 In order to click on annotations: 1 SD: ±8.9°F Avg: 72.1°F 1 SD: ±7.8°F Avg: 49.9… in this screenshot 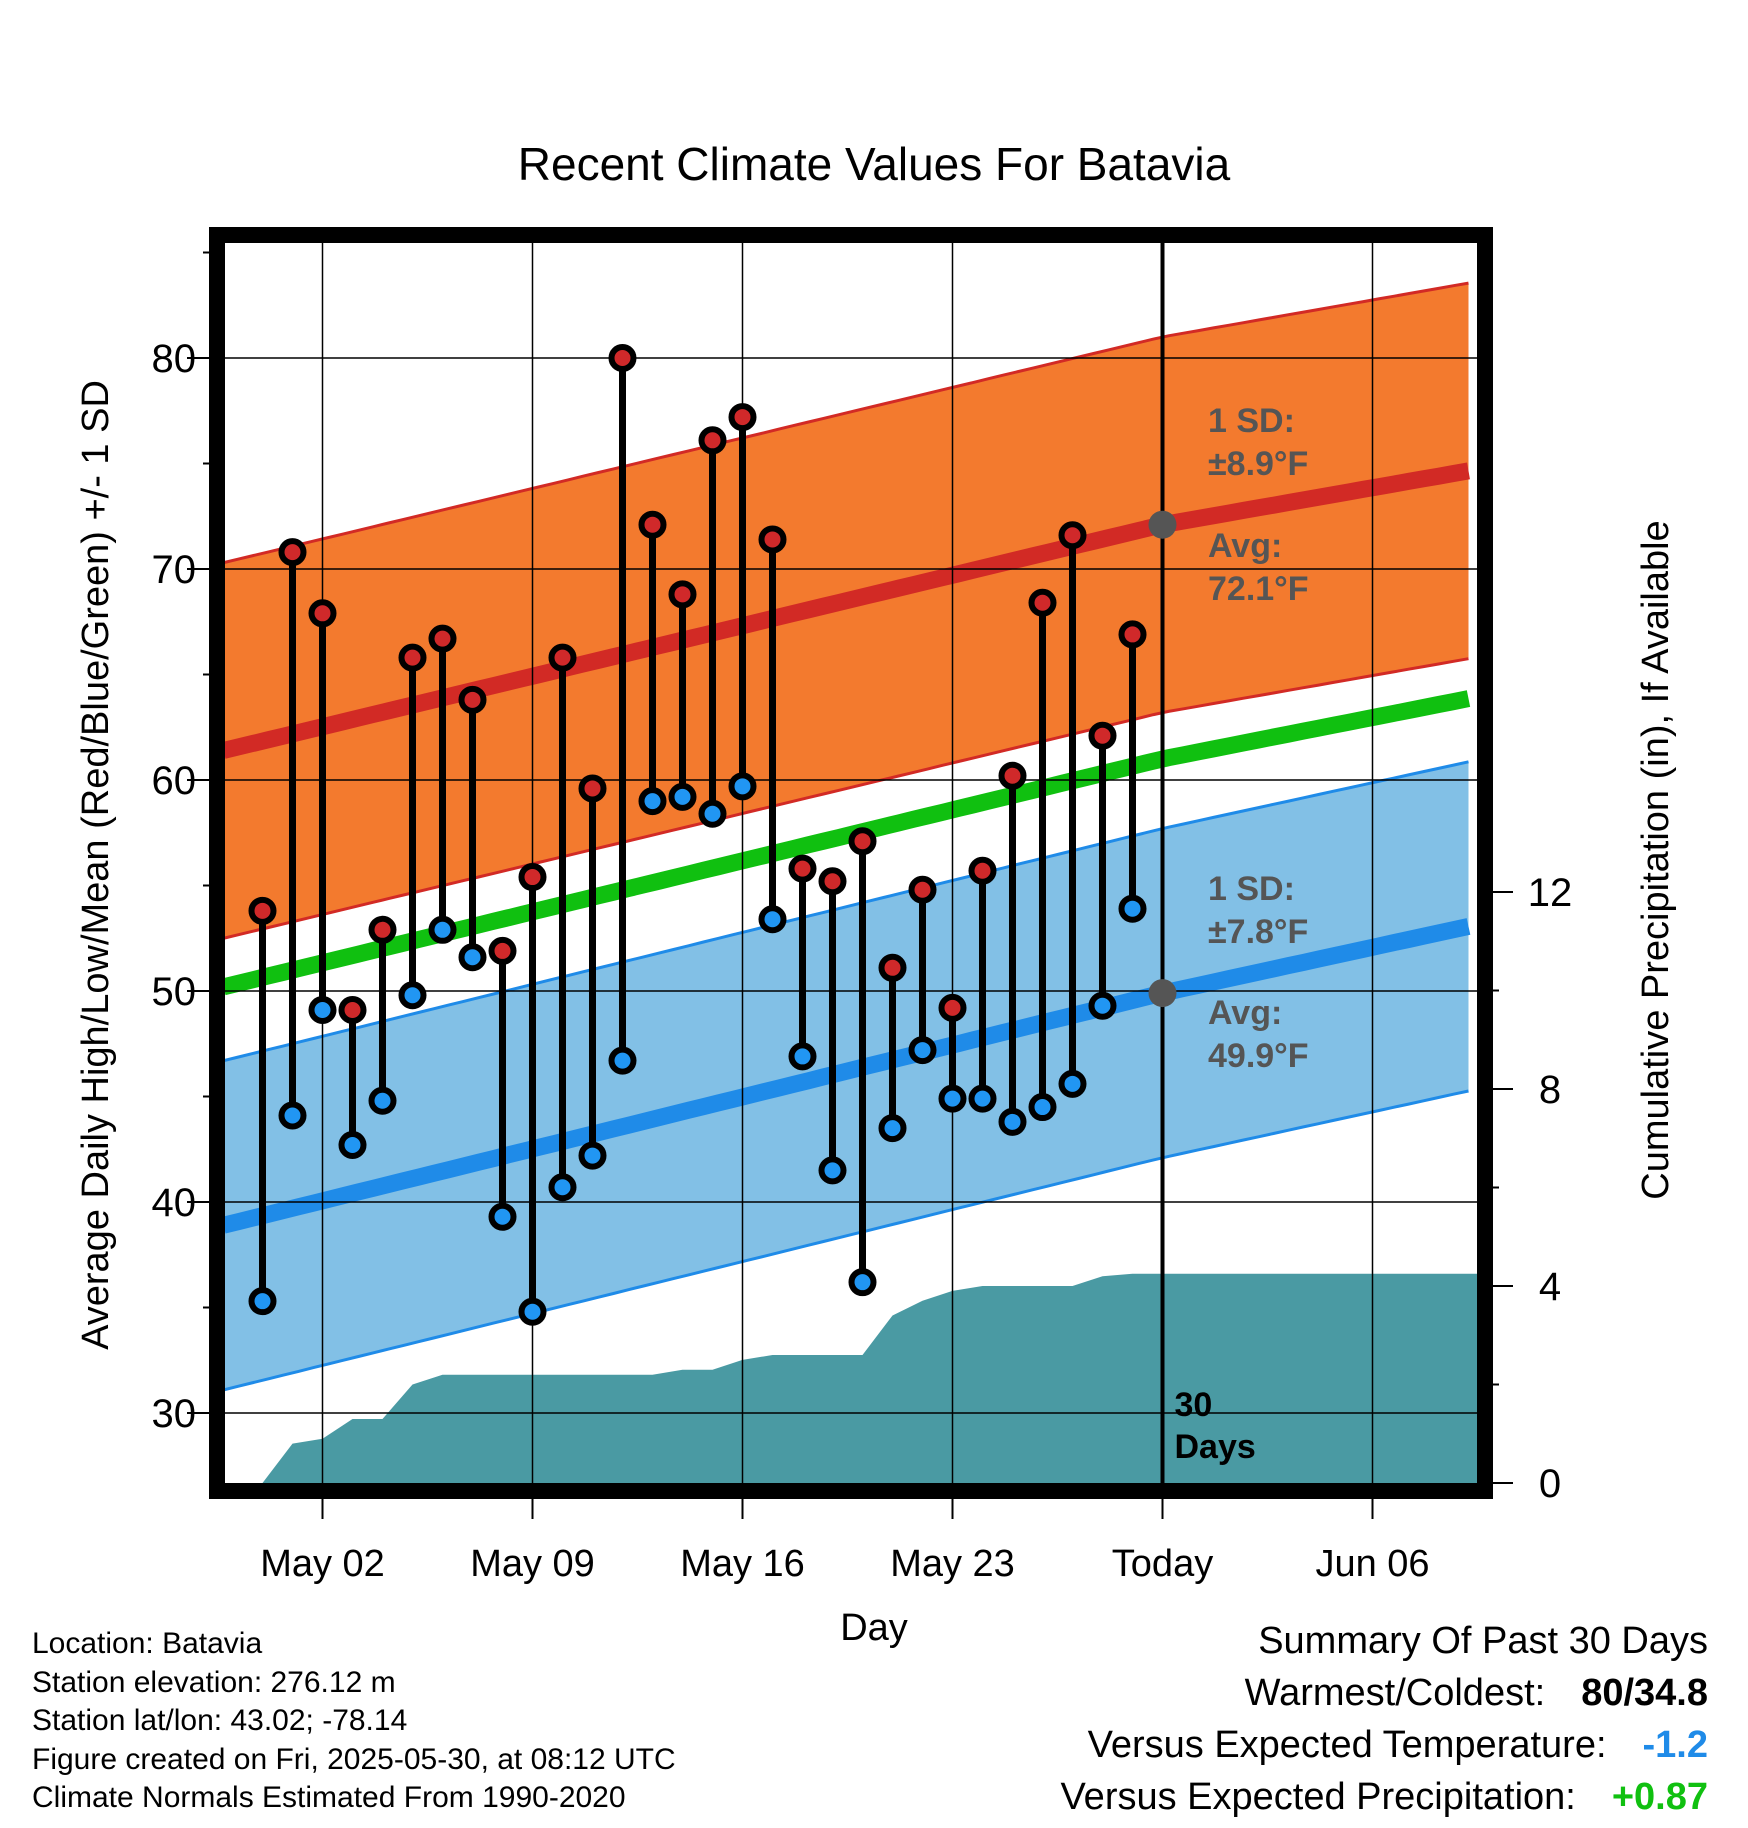, I will do `click(1258, 738)`.